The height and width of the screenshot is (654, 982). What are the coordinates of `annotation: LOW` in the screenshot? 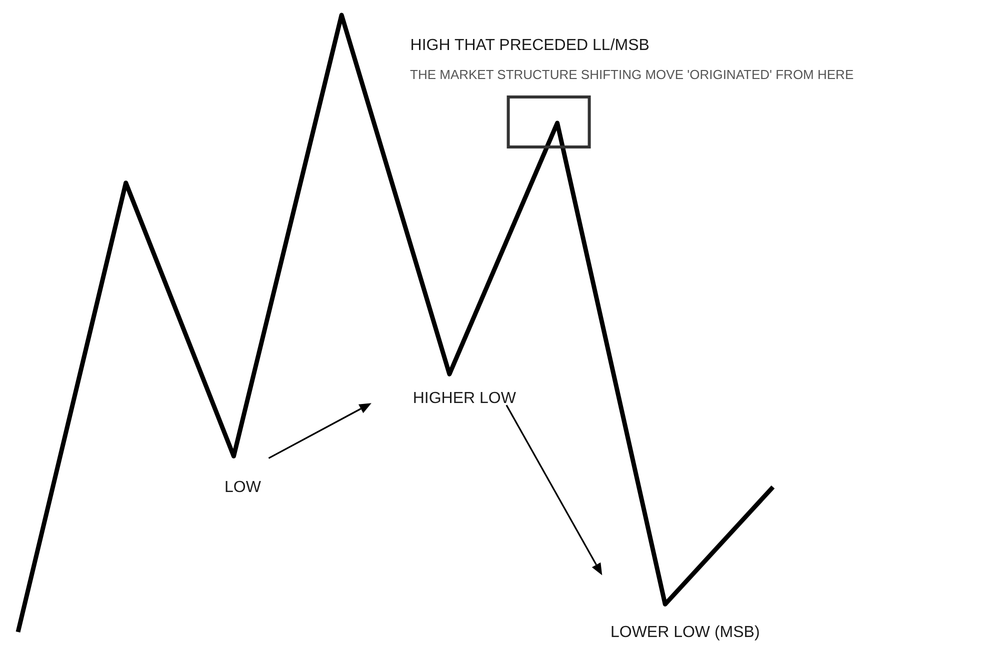 It's located at (243, 487).